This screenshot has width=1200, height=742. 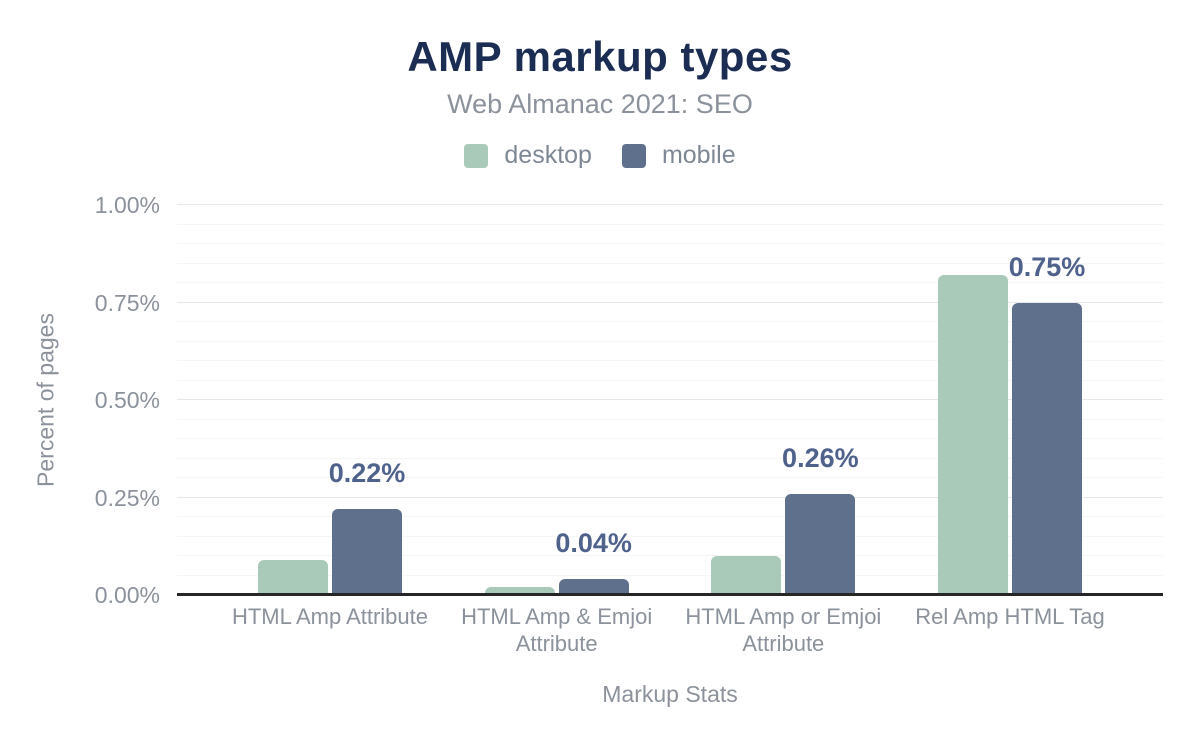 I want to click on y-tick-label: 0.00%, so click(x=127, y=595).